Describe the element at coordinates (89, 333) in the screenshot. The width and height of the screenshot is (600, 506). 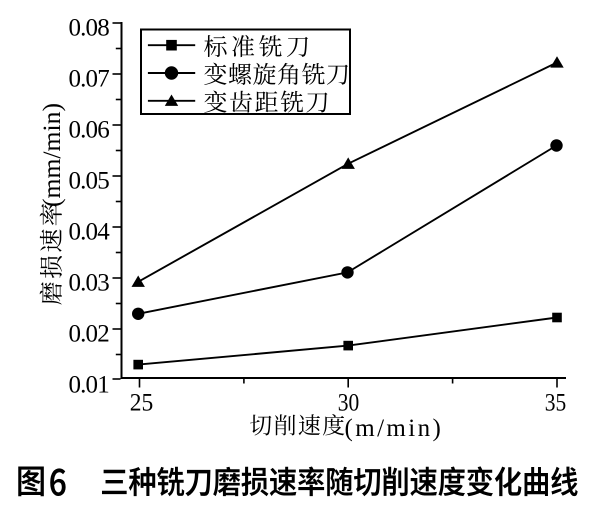
I see `svg-text: 0.02` at that location.